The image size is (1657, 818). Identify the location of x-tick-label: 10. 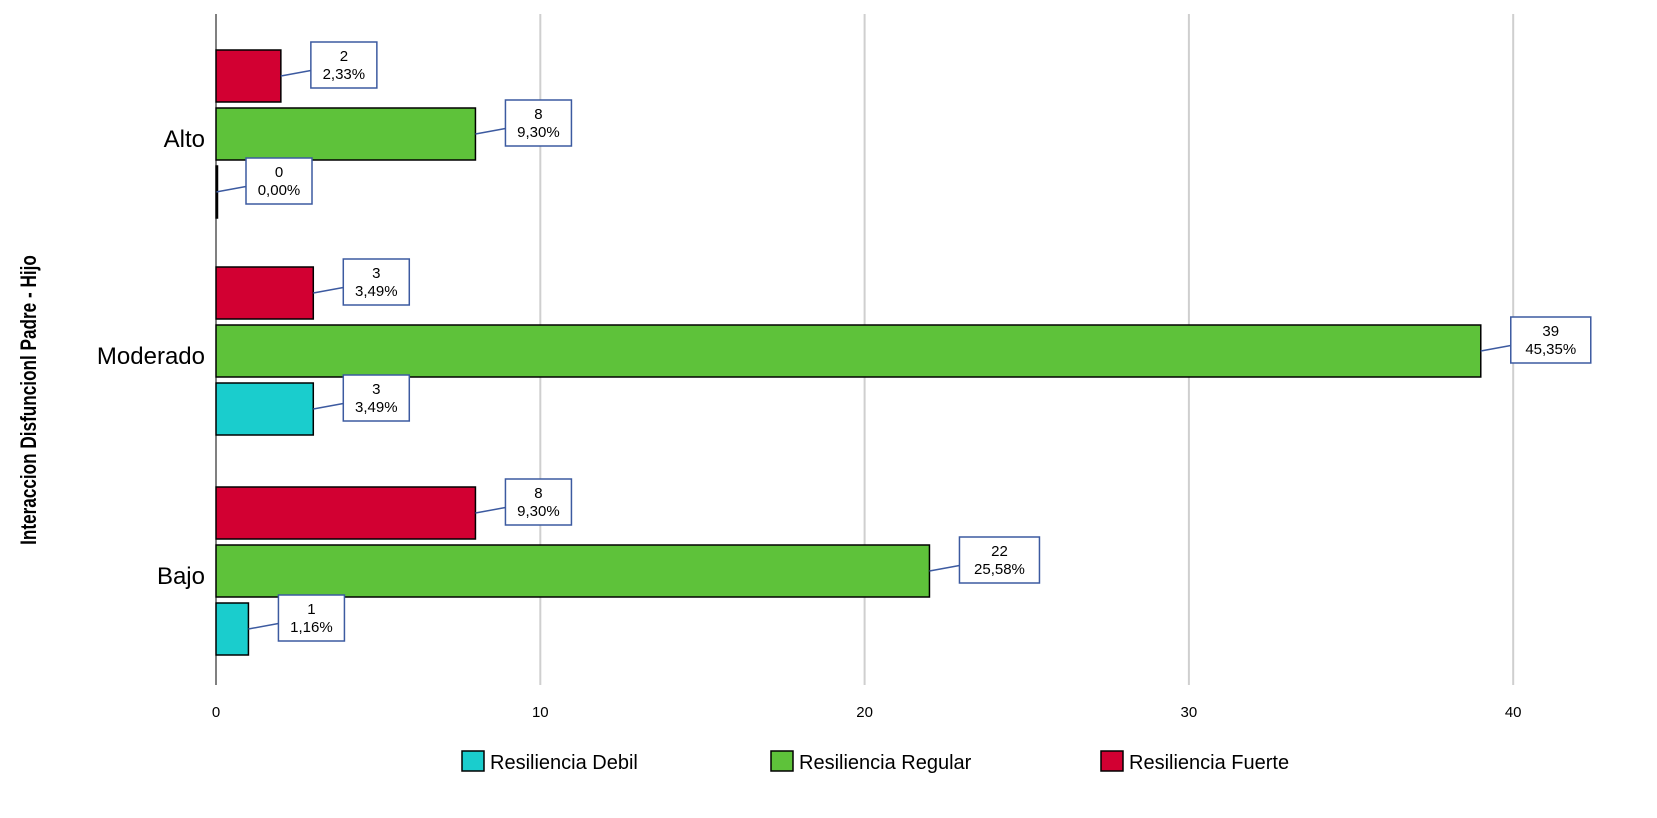
(540, 712).